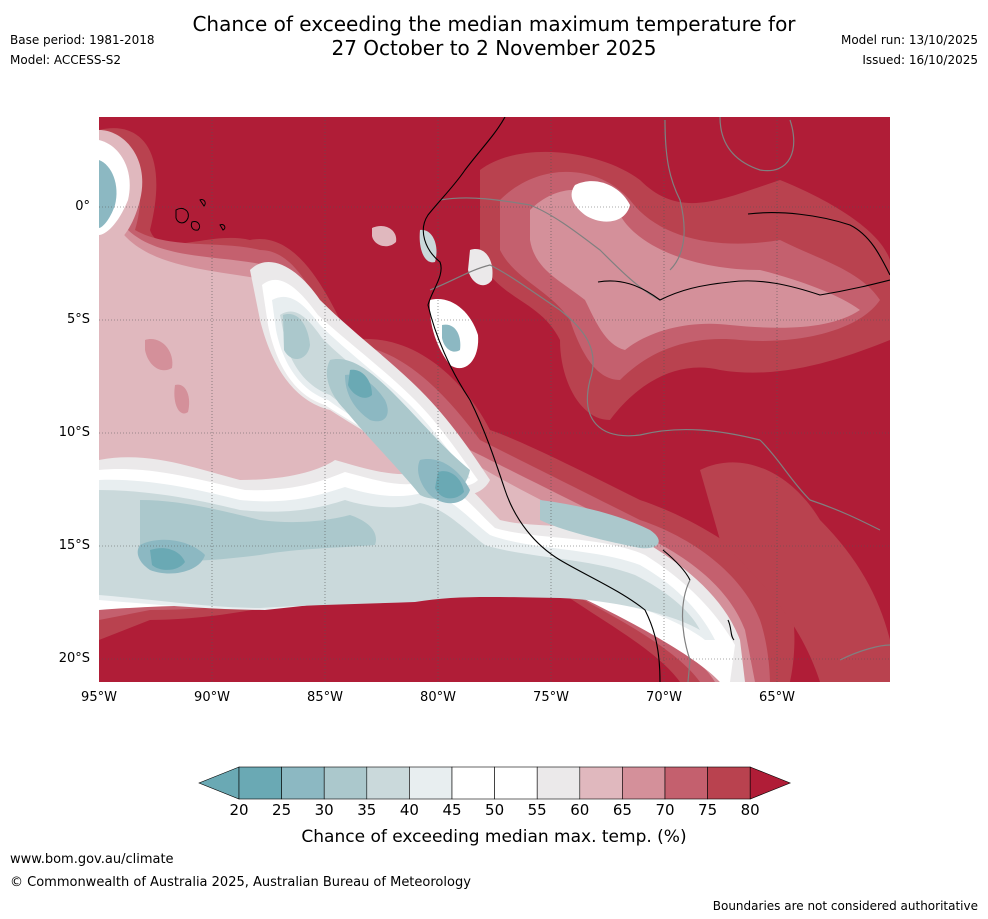 This screenshot has height=919, width=988. I want to click on colorbar-tick-label: 55, so click(537, 810).